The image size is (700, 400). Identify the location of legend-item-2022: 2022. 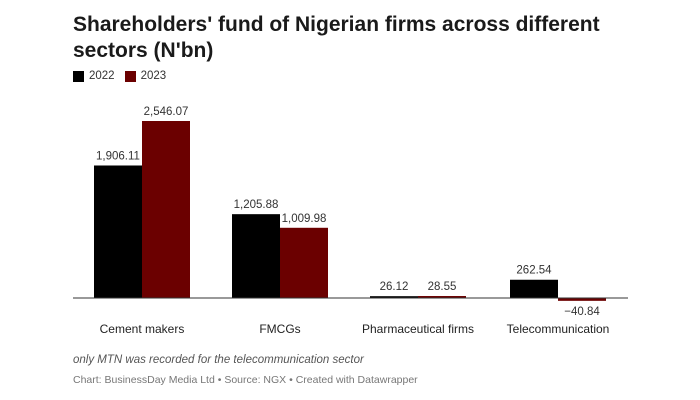
(94, 76).